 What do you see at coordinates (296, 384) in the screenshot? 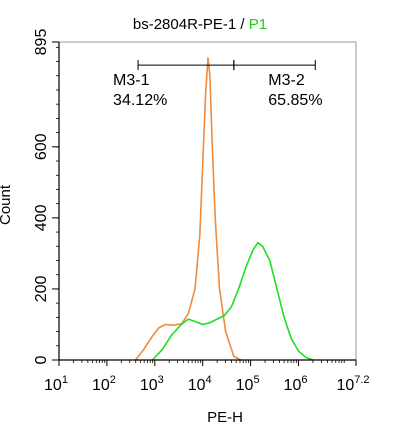
I see `x-tick-label: 10⁶` at bounding box center [296, 384].